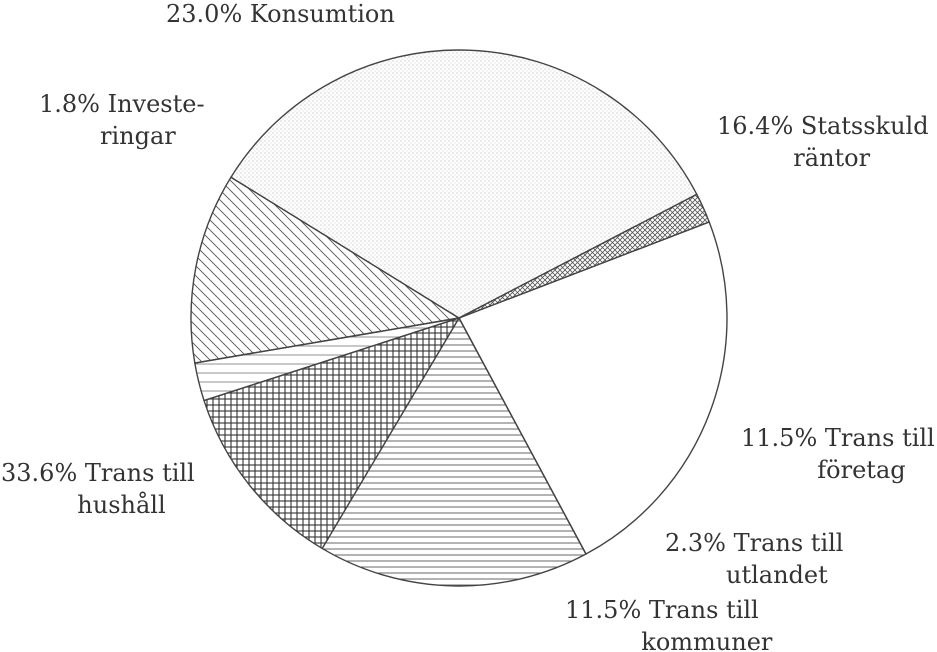  What do you see at coordinates (754, 559) in the screenshot?
I see `slice-label-trans-till-utlandet: 2.3% Trans till utlandet` at bounding box center [754, 559].